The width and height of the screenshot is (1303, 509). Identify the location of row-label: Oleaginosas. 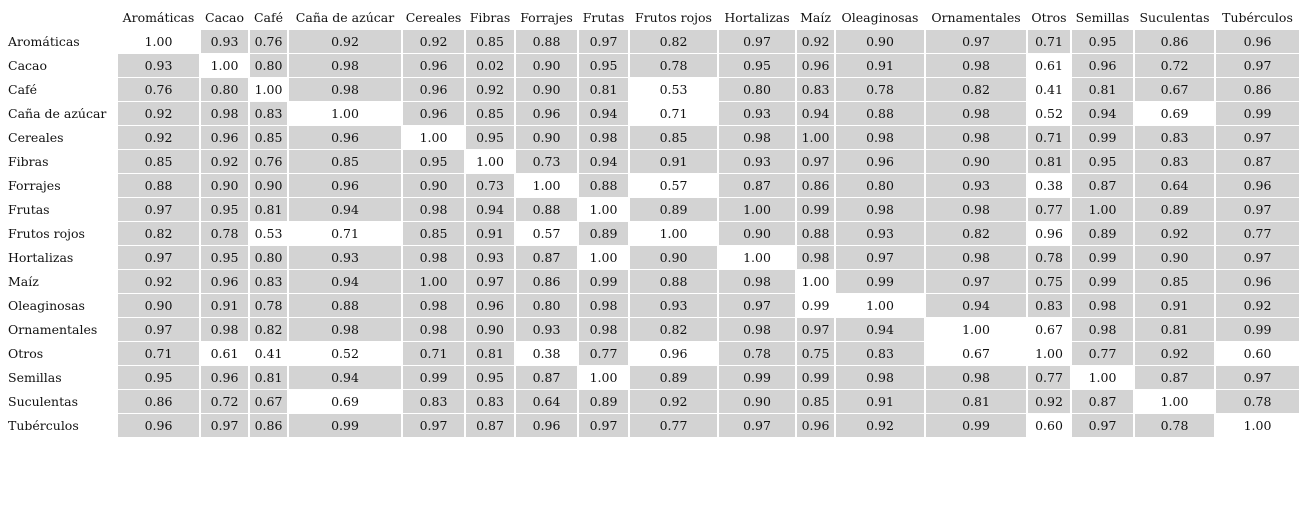
(61, 305).